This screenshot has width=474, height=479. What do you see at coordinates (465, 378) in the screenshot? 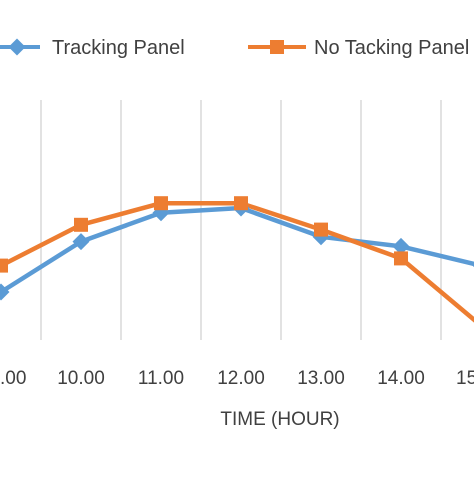
I see `x-tick-label: 15` at bounding box center [465, 378].